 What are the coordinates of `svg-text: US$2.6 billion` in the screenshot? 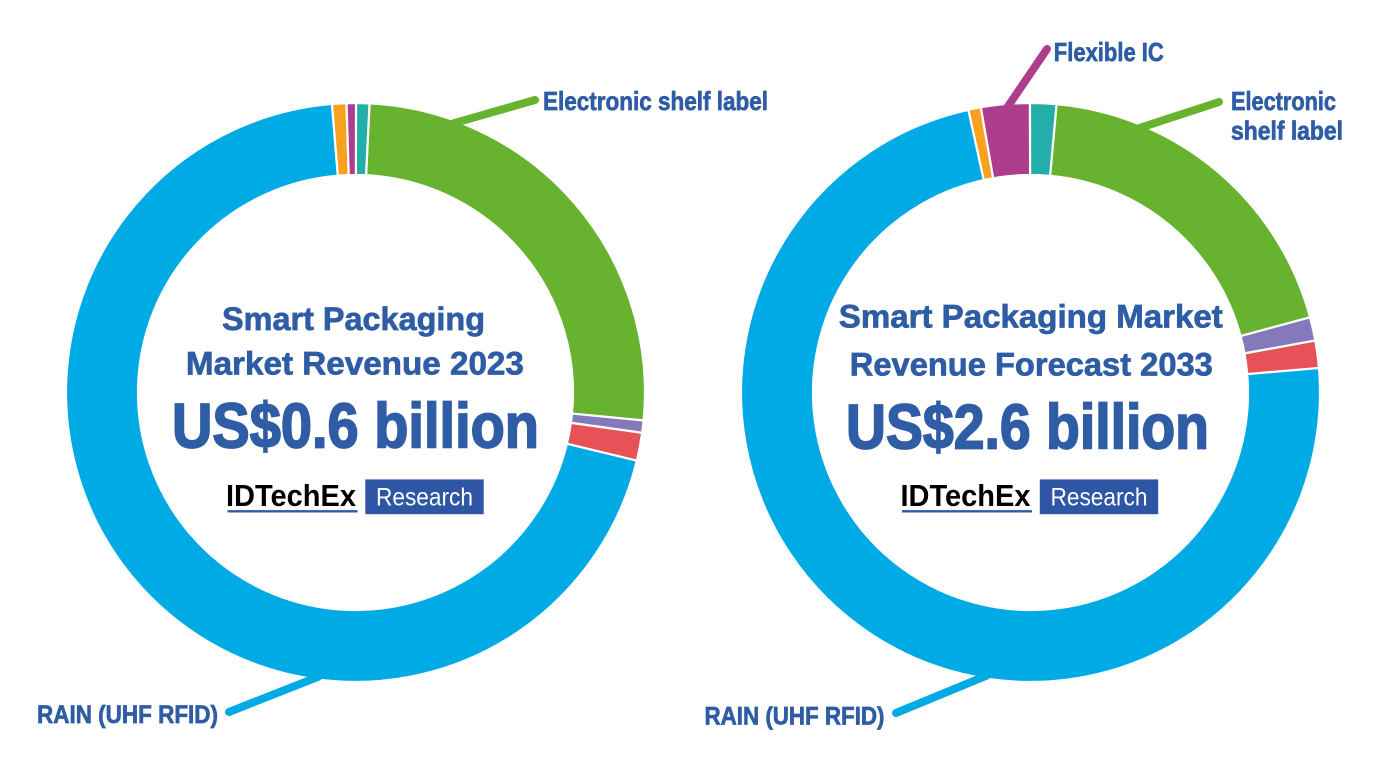 It's located at (1027, 427).